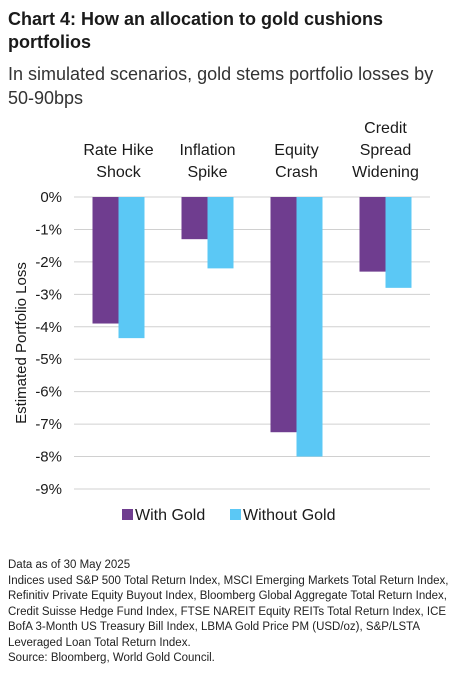 This screenshot has height=687, width=466. Describe the element at coordinates (118, 161) in the screenshot. I see `category-label: Rate Hike Shock` at that location.